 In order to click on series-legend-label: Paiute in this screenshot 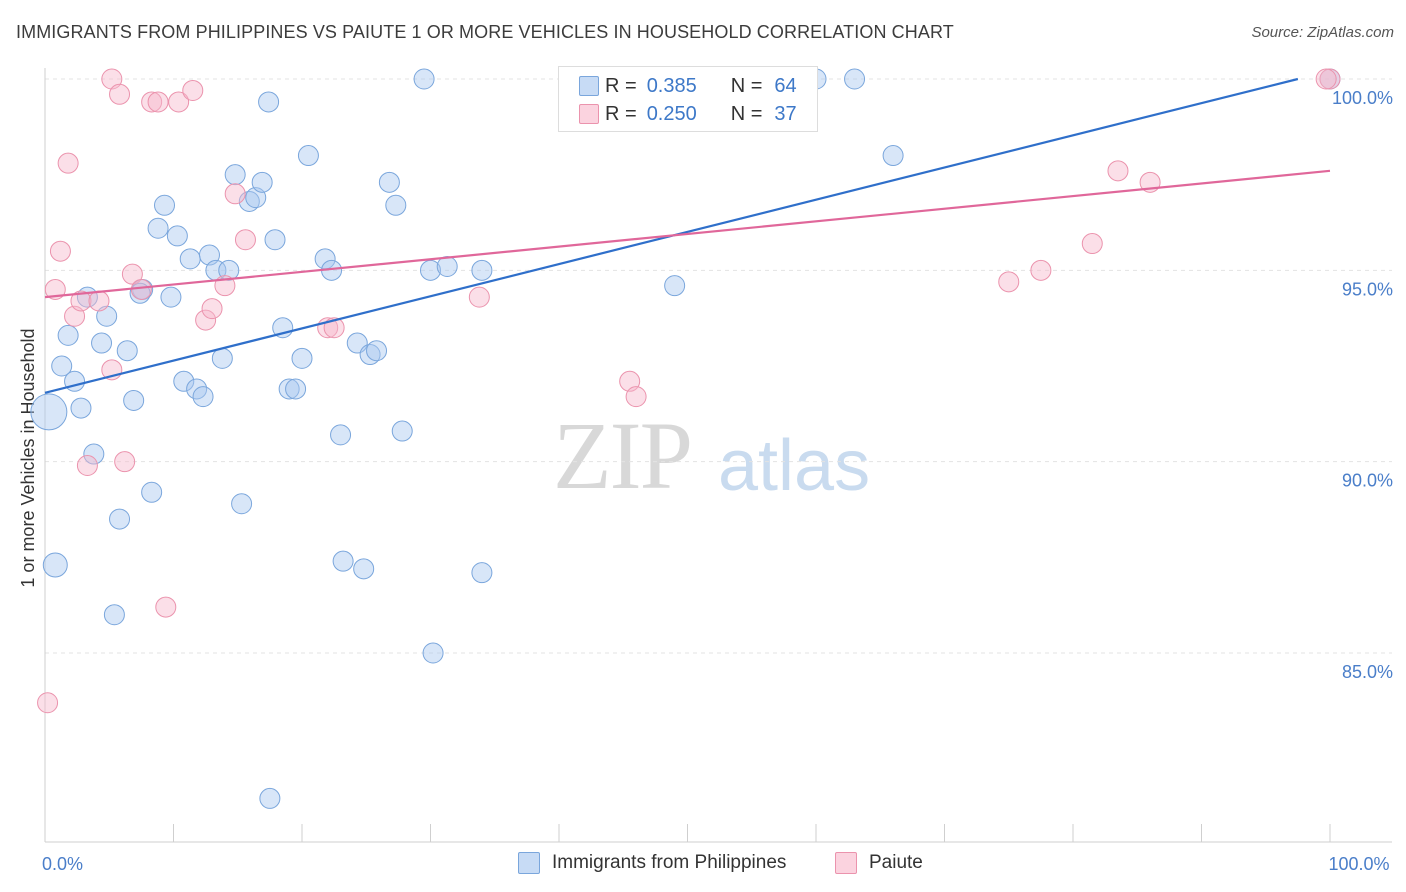, I will do `click(896, 862)`.